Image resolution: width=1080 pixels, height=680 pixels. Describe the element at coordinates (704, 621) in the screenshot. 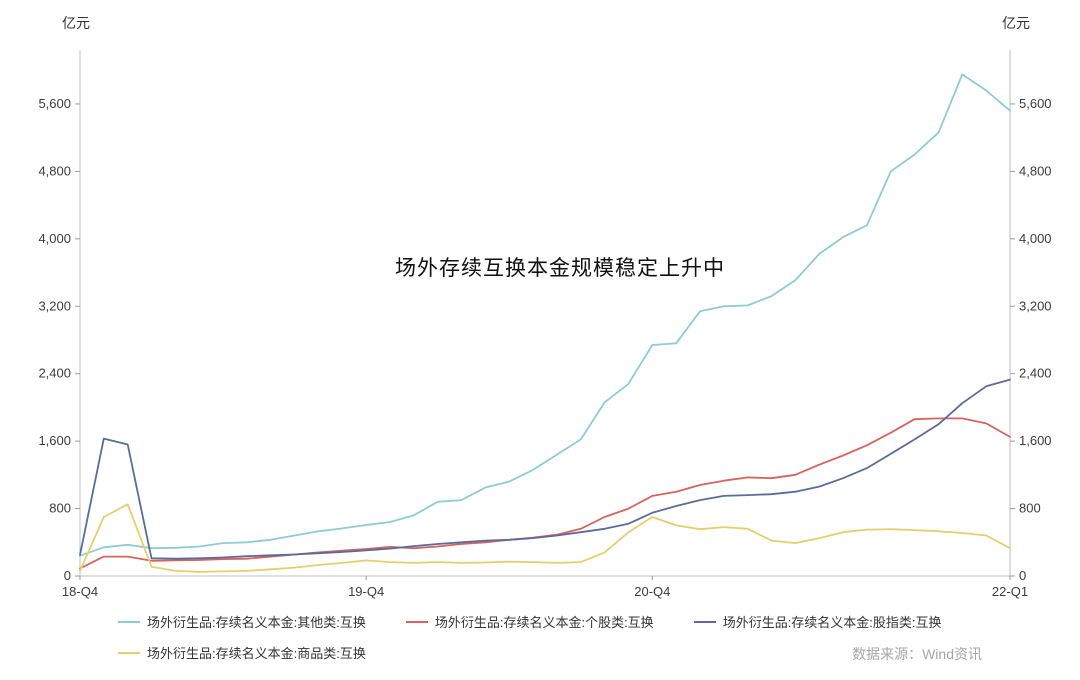

I see `legend-line-swatch-stock-index` at that location.